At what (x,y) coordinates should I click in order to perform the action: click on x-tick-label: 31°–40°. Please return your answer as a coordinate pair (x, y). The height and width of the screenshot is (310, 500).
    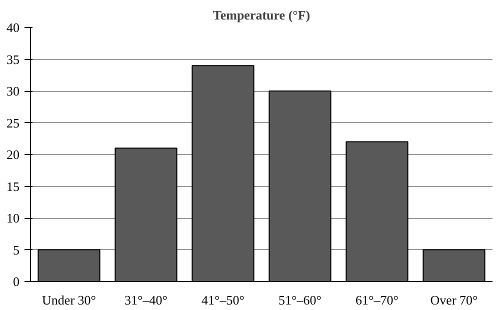
    Looking at the image, I should click on (146, 300).